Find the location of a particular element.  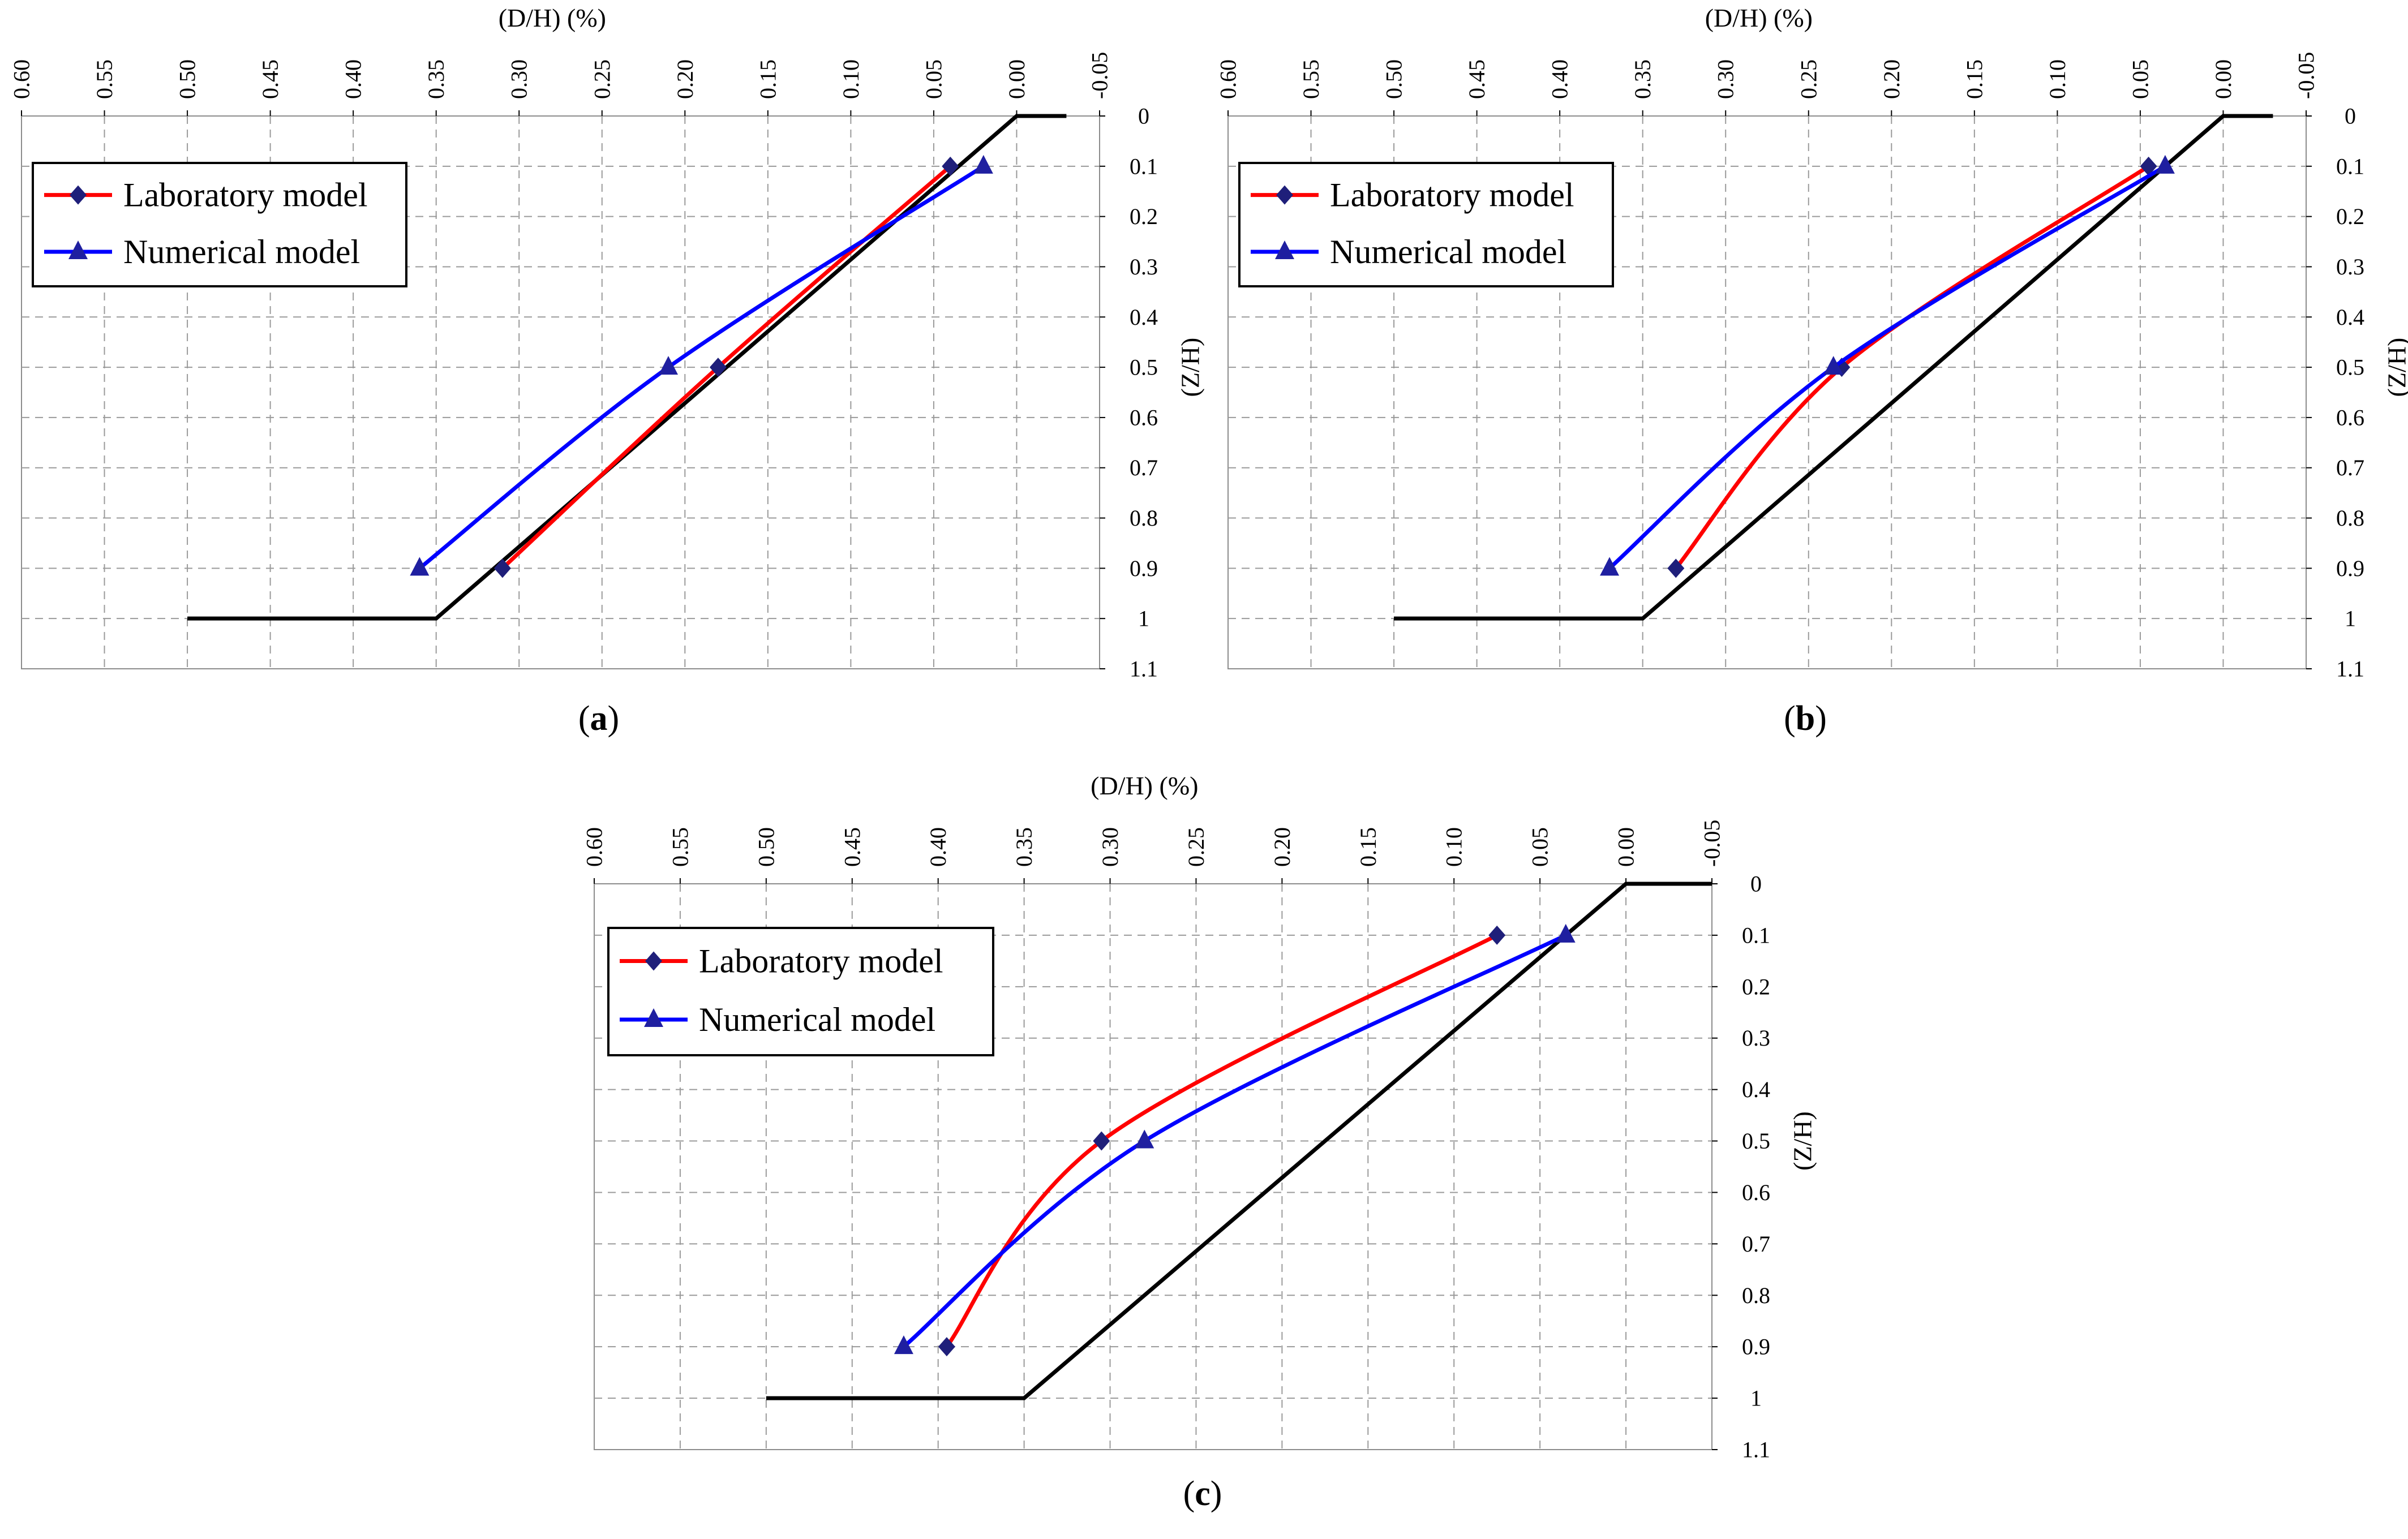

x-tick-label: 0.45 is located at coordinates (1477, 79).